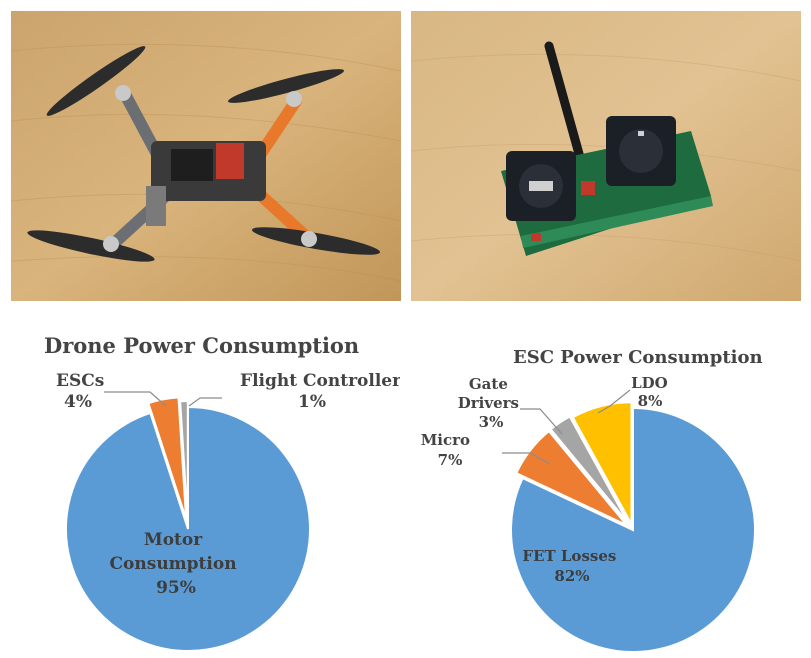 The width and height of the screenshot is (811, 658). Describe the element at coordinates (320, 381) in the screenshot. I see `slice-label-line: Flight Controller` at that location.